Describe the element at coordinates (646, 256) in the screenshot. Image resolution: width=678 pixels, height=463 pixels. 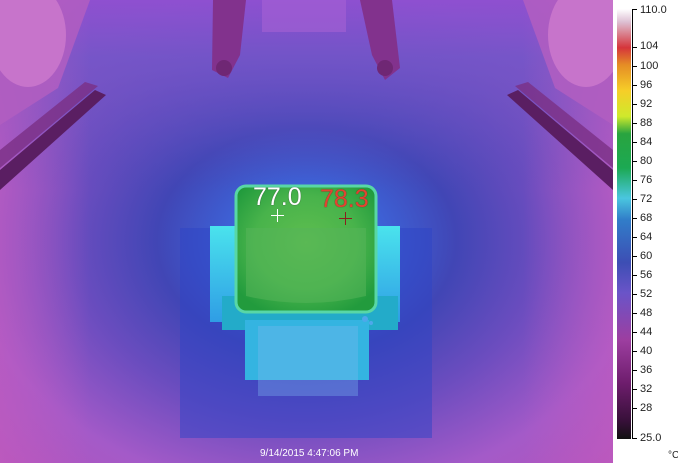
I see `scale-label-13: 60` at that location.